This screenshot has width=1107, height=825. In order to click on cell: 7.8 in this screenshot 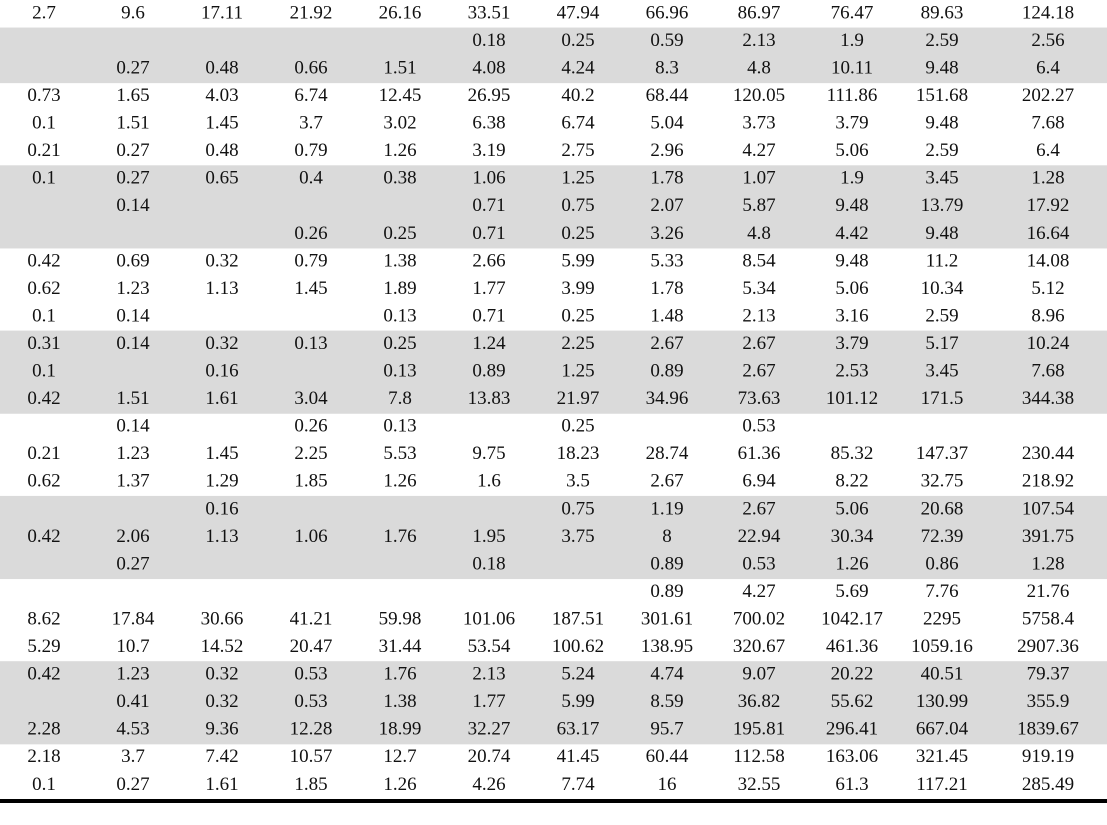, I will do `click(400, 398)`.